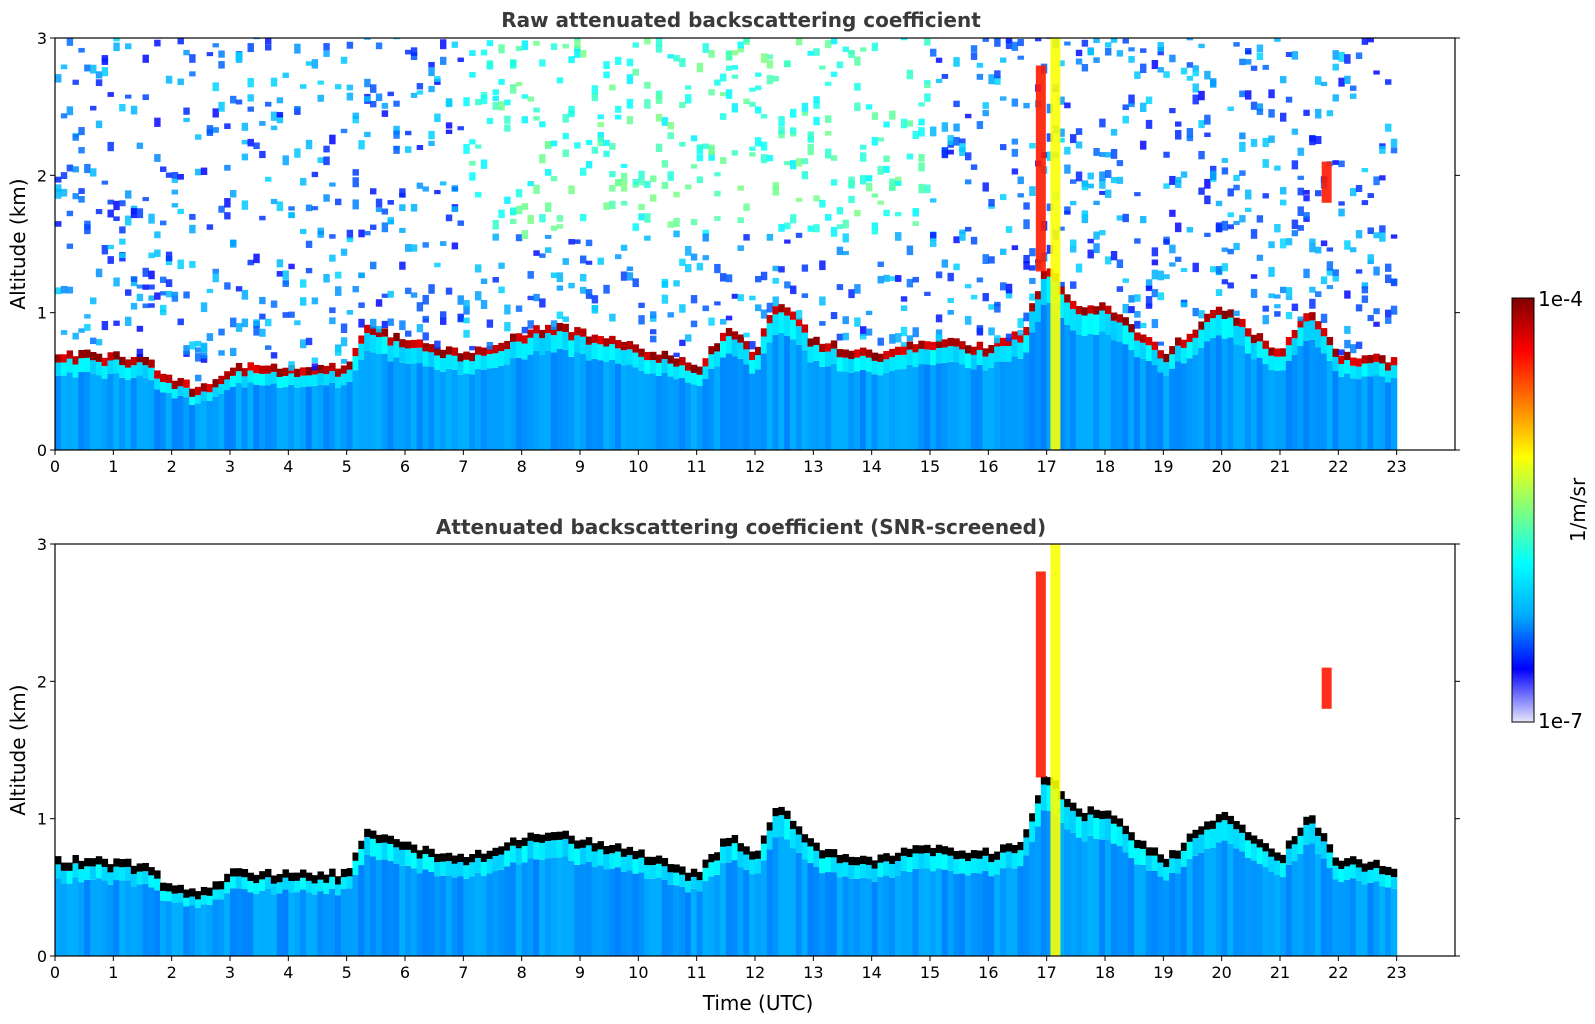  Describe the element at coordinates (758, 1003) in the screenshot. I see `x-axis-label: Time (UTC)` at that location.